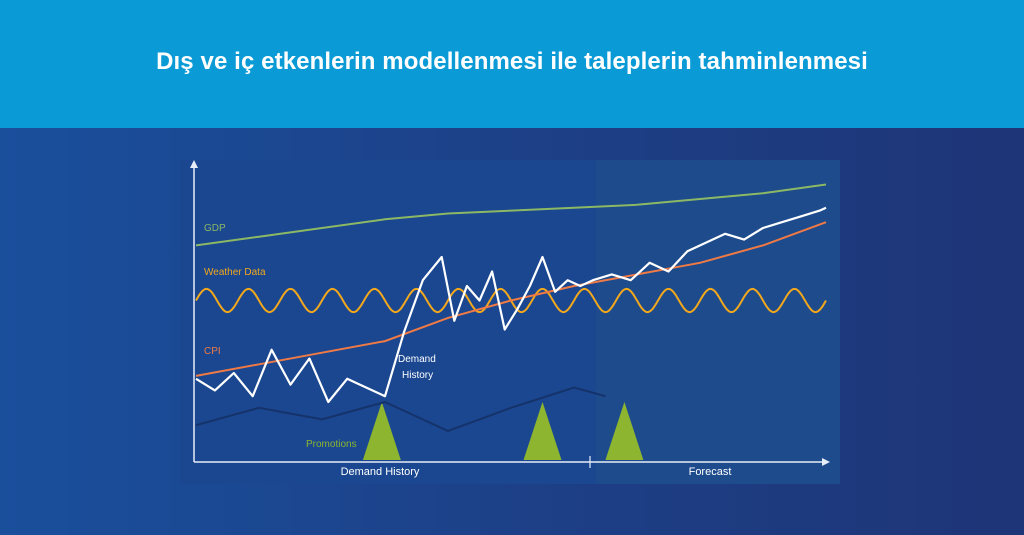  Describe the element at coordinates (194, 164) in the screenshot. I see `y-axis-arrow` at that location.